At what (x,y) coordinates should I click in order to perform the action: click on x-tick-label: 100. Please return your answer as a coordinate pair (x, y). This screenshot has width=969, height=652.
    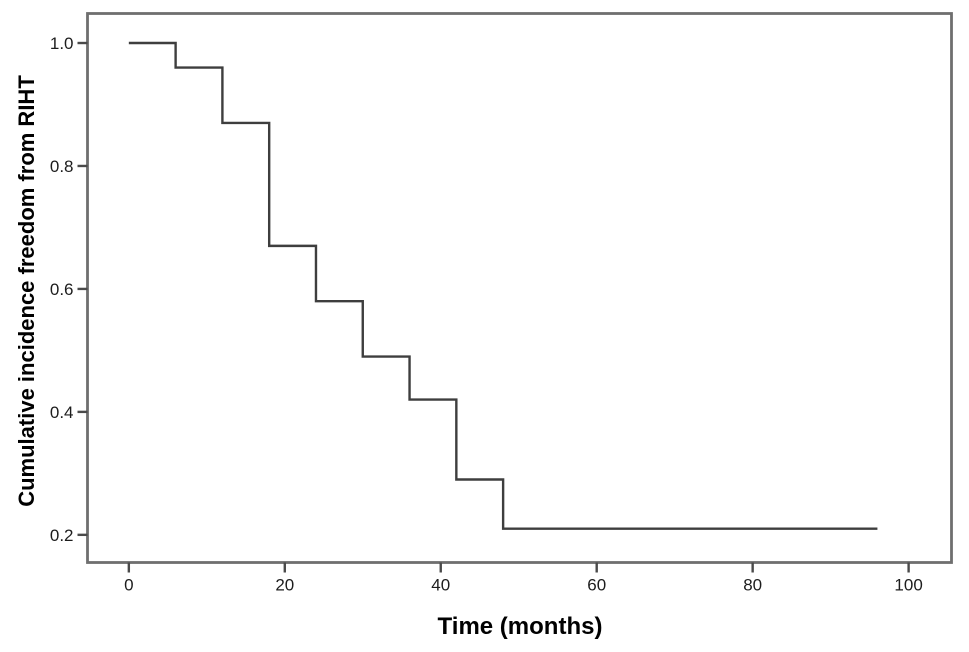
    Looking at the image, I should click on (908, 585).